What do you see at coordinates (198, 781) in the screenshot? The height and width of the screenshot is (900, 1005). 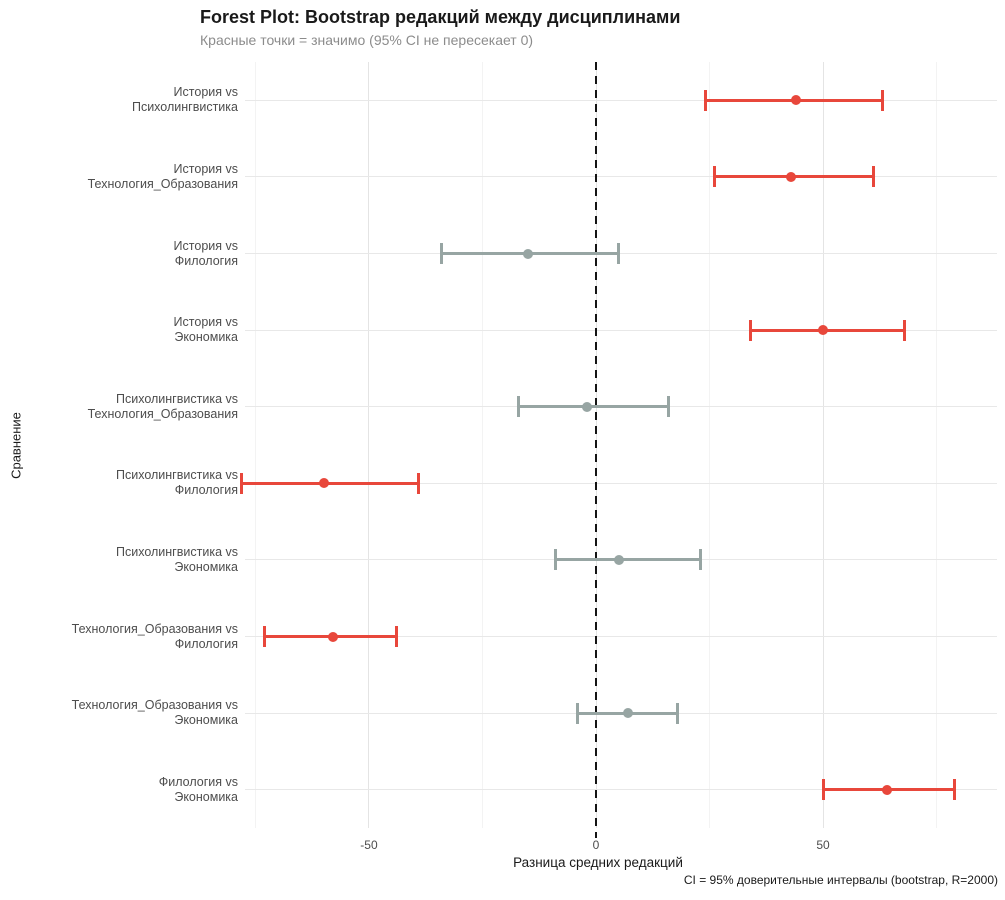 I see `category-label-line1: Филология vs` at bounding box center [198, 781].